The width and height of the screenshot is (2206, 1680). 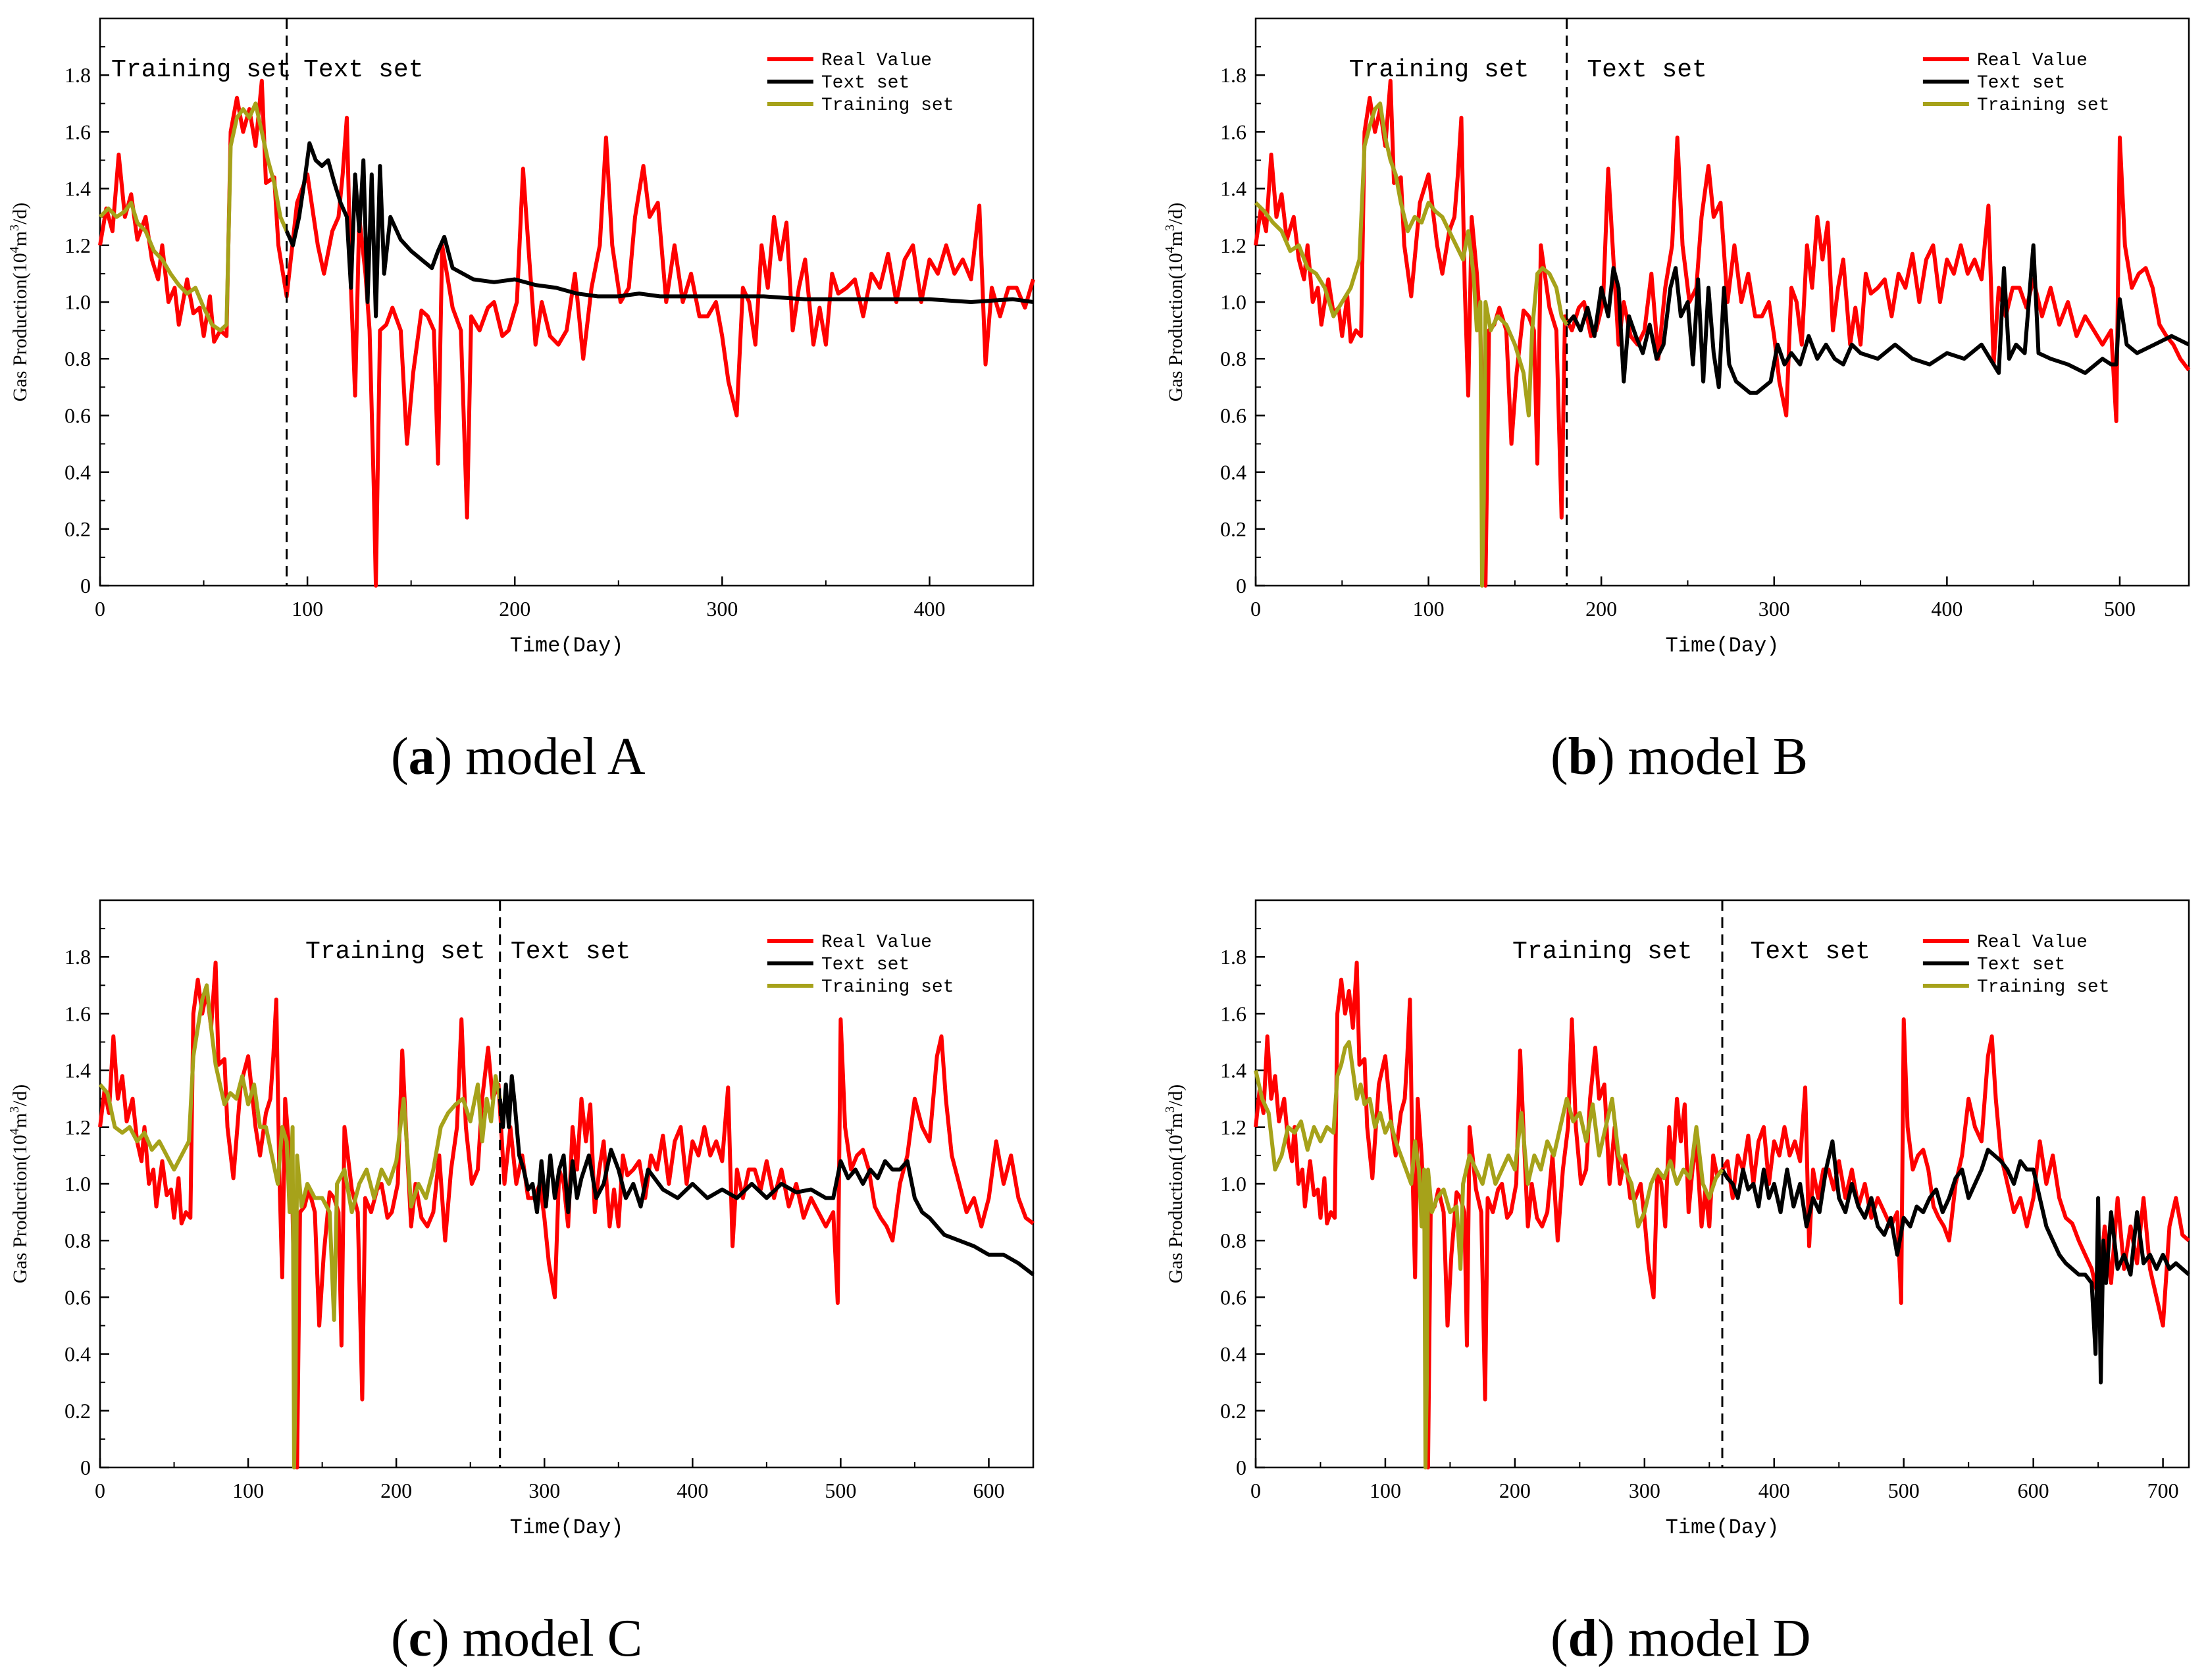 What do you see at coordinates (517, 1638) in the screenshot?
I see `caption-c: (c) model C` at bounding box center [517, 1638].